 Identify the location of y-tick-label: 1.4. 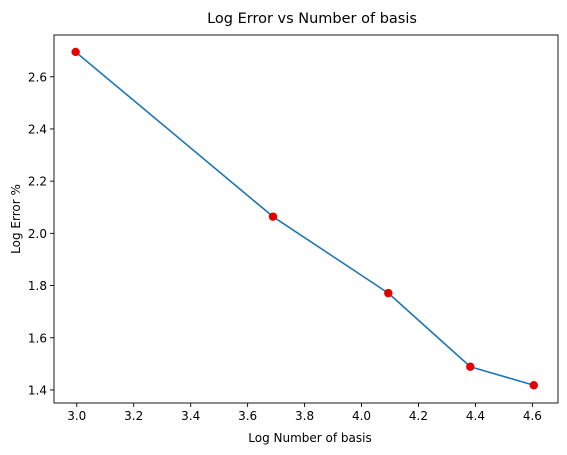
(37, 390).